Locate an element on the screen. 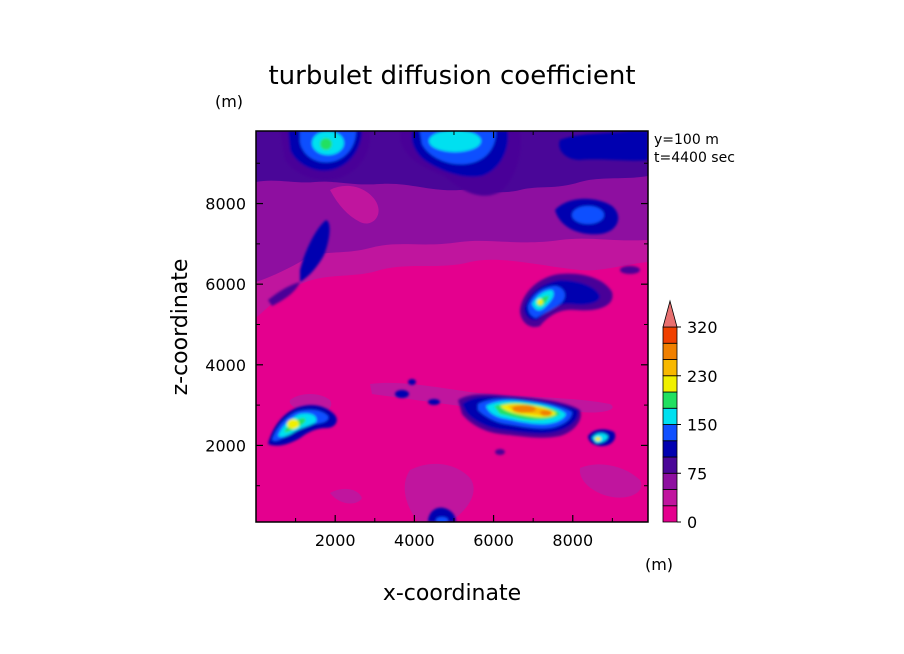  annotation-time: t=4400 sec is located at coordinates (694, 158).